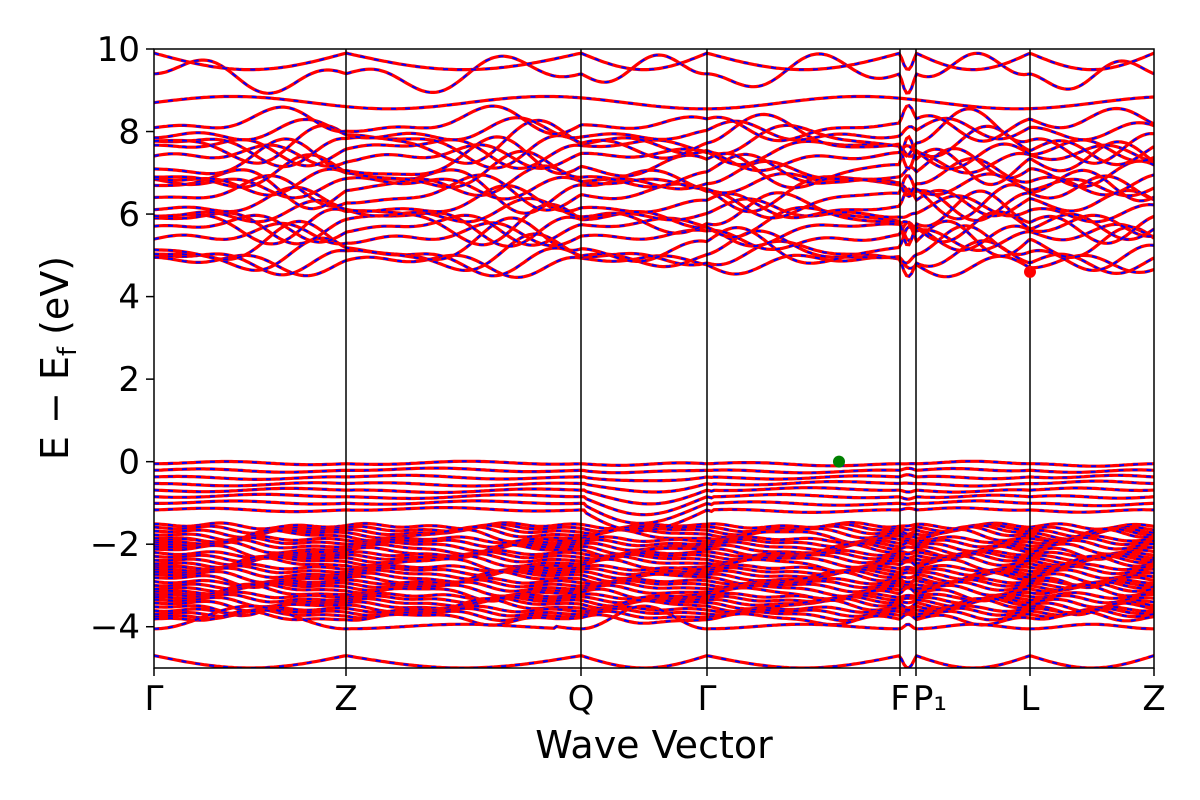  What do you see at coordinates (900, 699) in the screenshot?
I see `x-tick-label: F` at bounding box center [900, 699].